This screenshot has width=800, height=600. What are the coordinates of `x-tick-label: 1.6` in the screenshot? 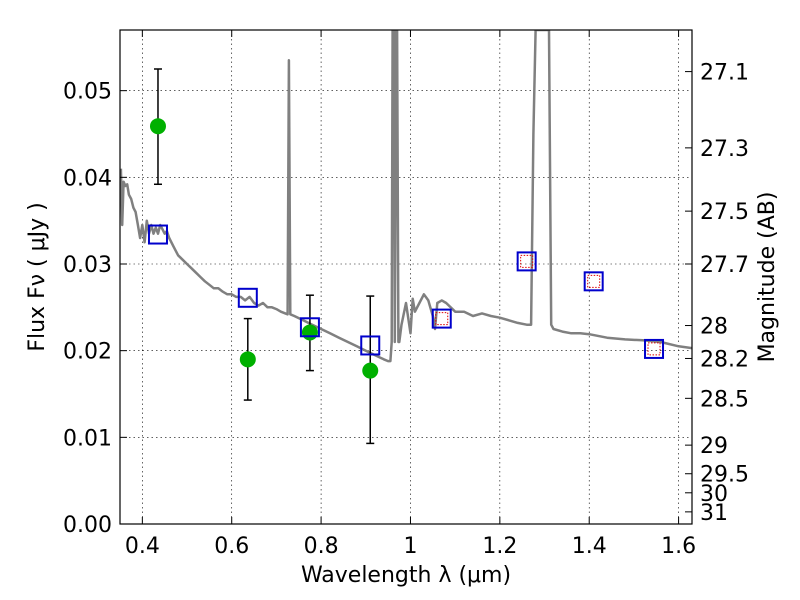 It's located at (678, 546).